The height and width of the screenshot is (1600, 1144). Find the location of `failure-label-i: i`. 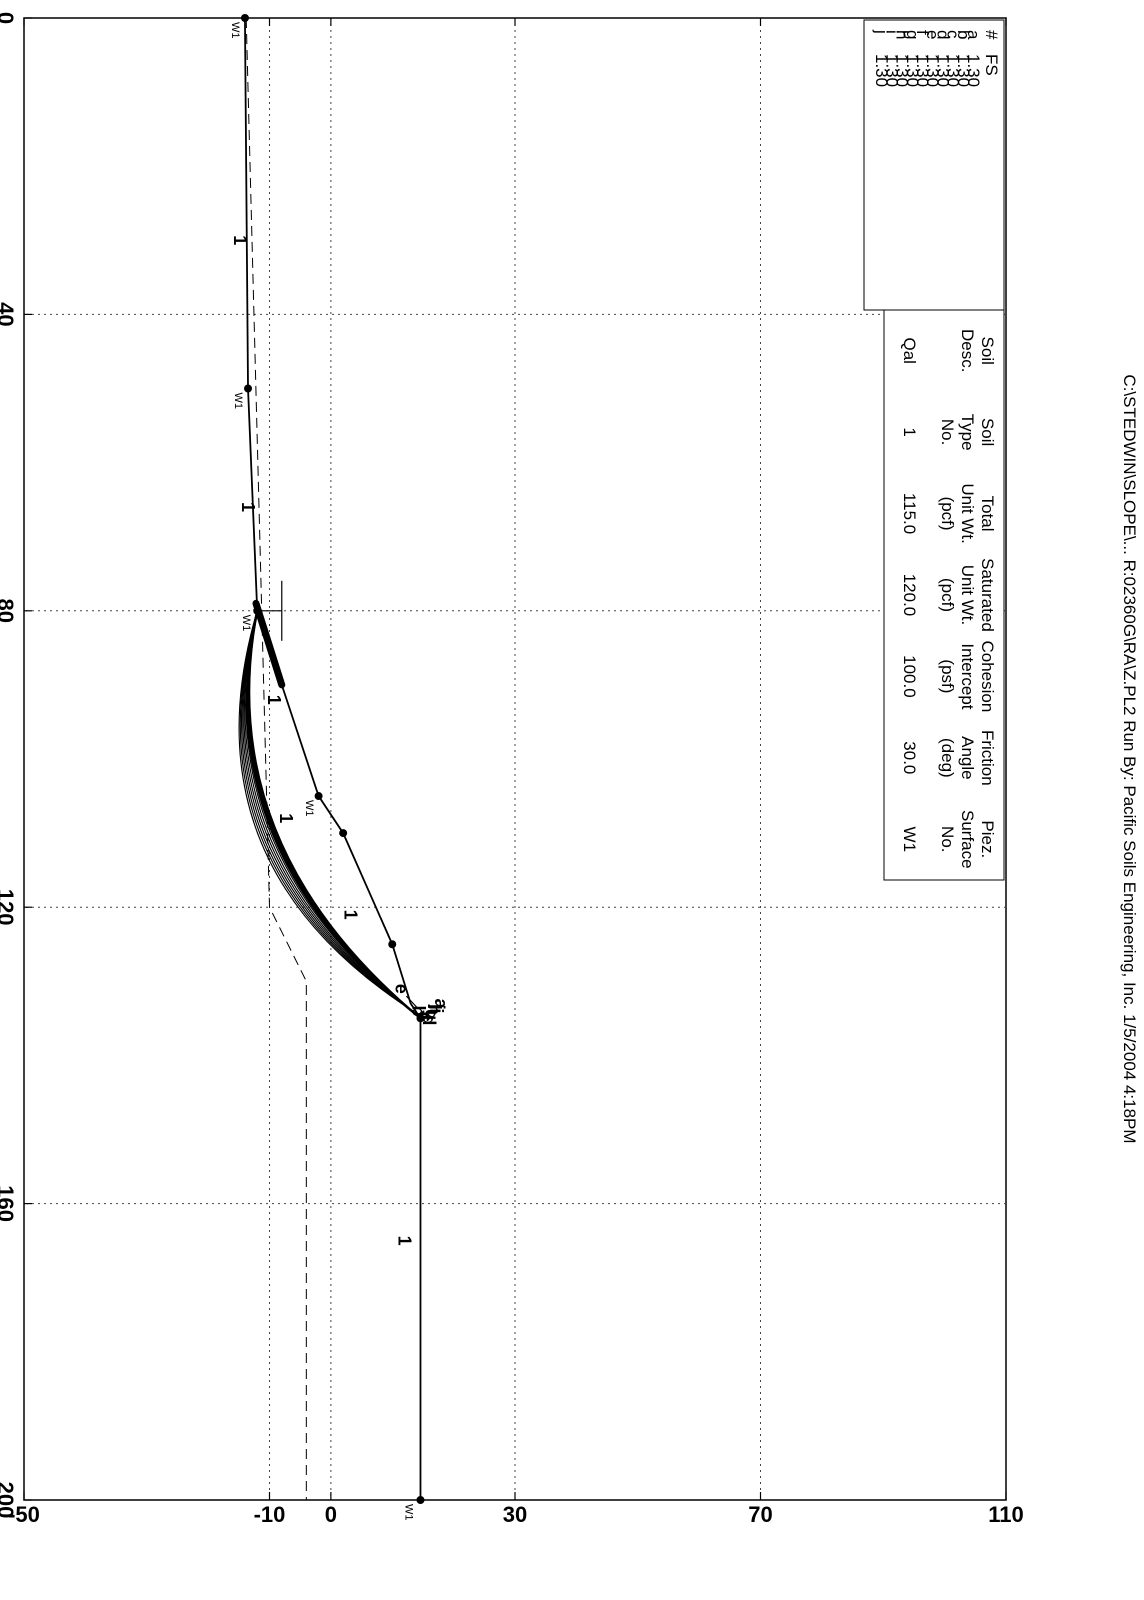

failure-label-i: i is located at coordinates (436, 1010).